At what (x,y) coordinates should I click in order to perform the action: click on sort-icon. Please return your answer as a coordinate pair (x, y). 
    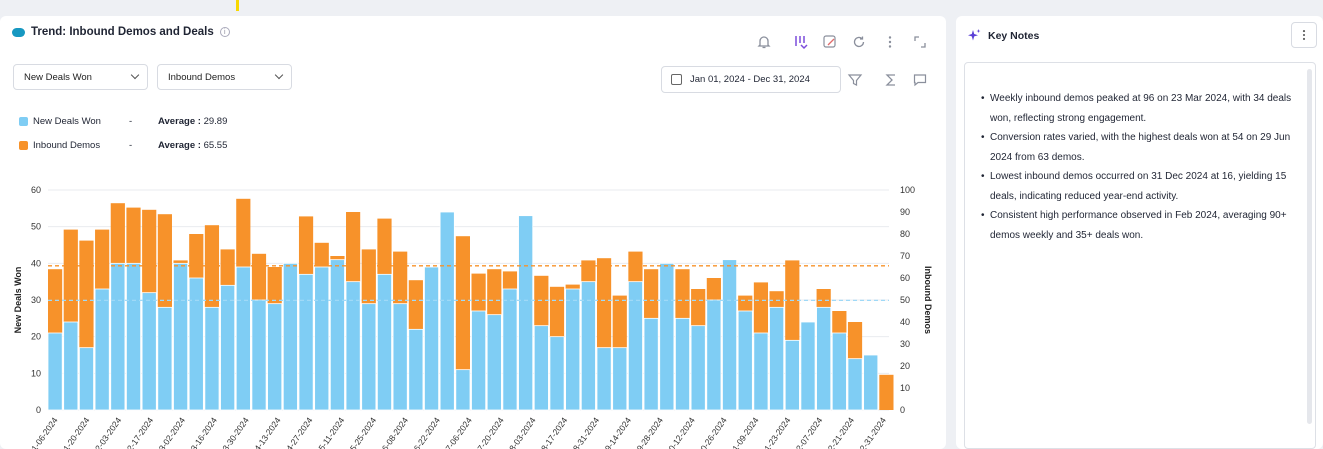
    Looking at the image, I should click on (800, 42).